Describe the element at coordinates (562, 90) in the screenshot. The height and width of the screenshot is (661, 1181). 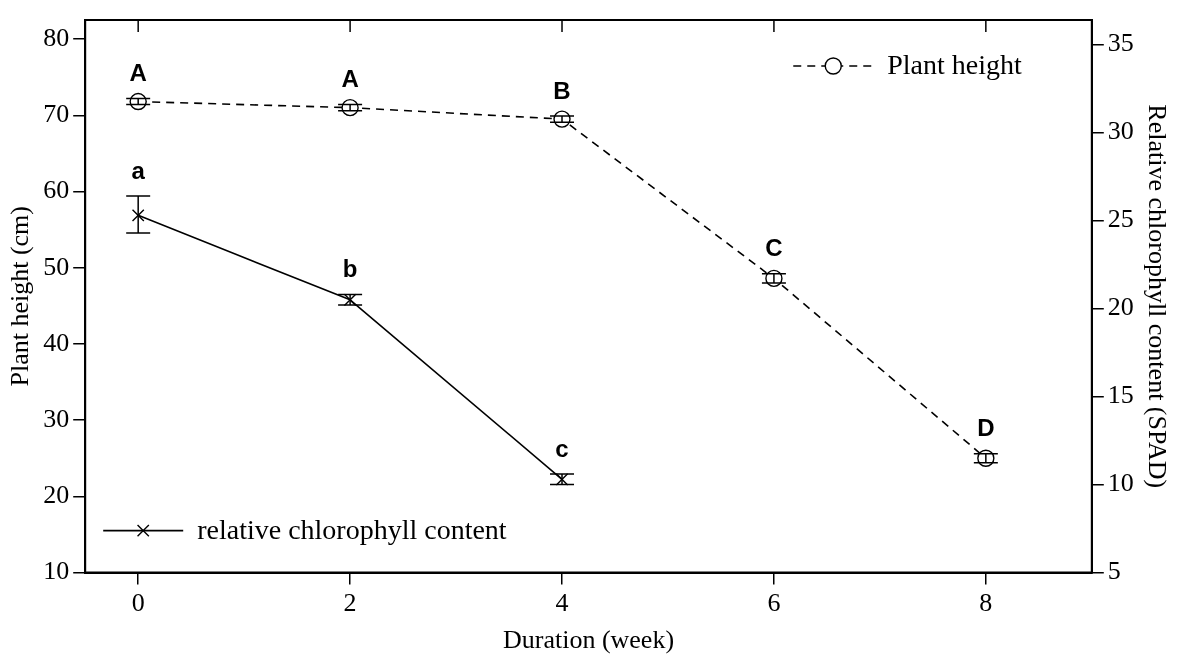
I see `annotation: B` at that location.